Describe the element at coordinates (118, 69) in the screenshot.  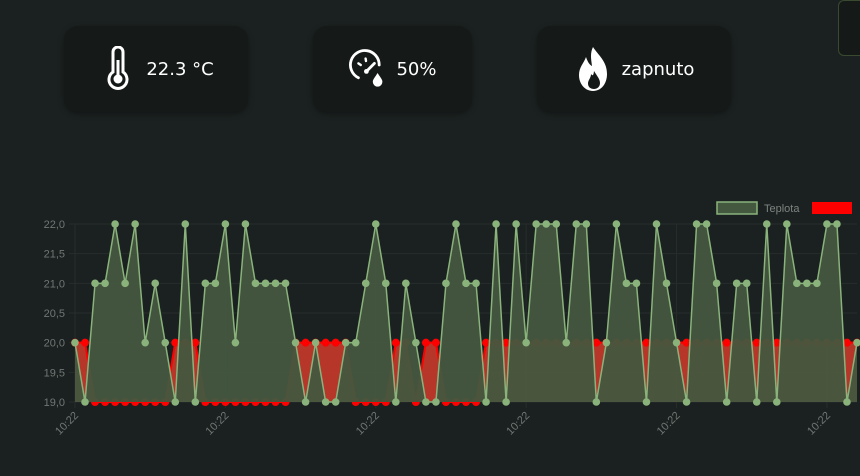
I see `thermometer-icon` at that location.